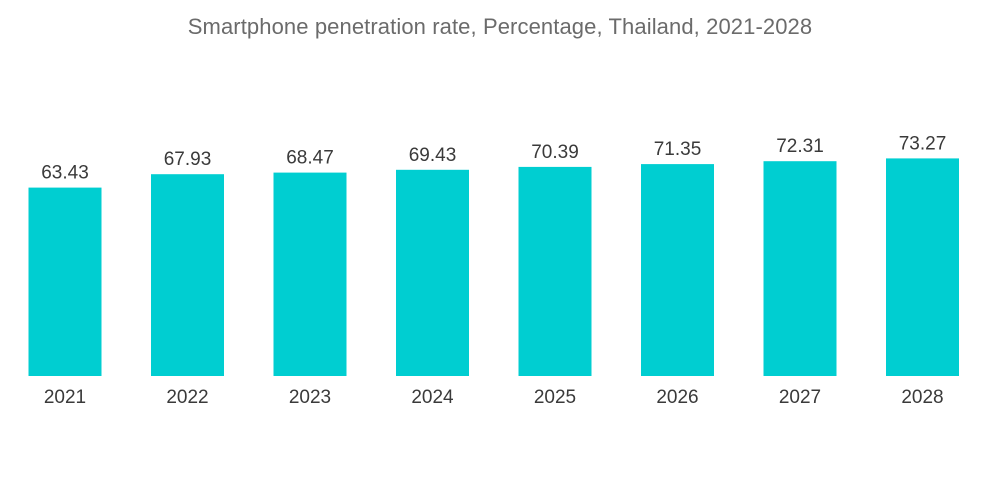  Describe the element at coordinates (188, 159) in the screenshot. I see `data-label-2022: 67.93` at that location.